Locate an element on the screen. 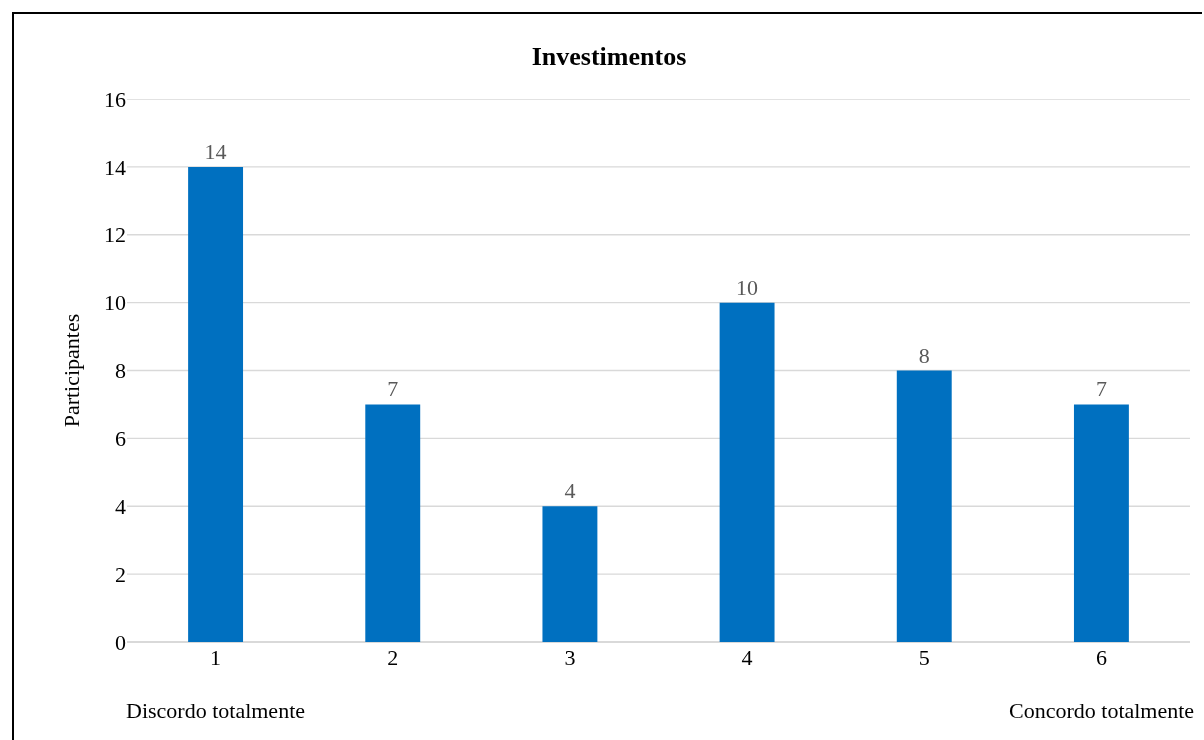  x-tick-label: 1 is located at coordinates (216, 657).